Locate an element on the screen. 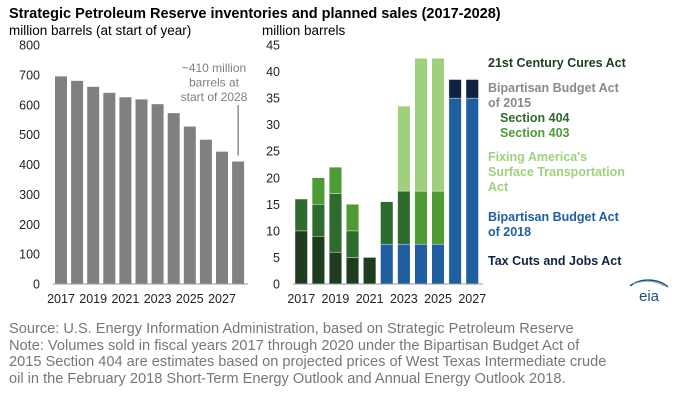 This screenshot has width=696, height=406. right-y-tick-label: 10 is located at coordinates (273, 231).